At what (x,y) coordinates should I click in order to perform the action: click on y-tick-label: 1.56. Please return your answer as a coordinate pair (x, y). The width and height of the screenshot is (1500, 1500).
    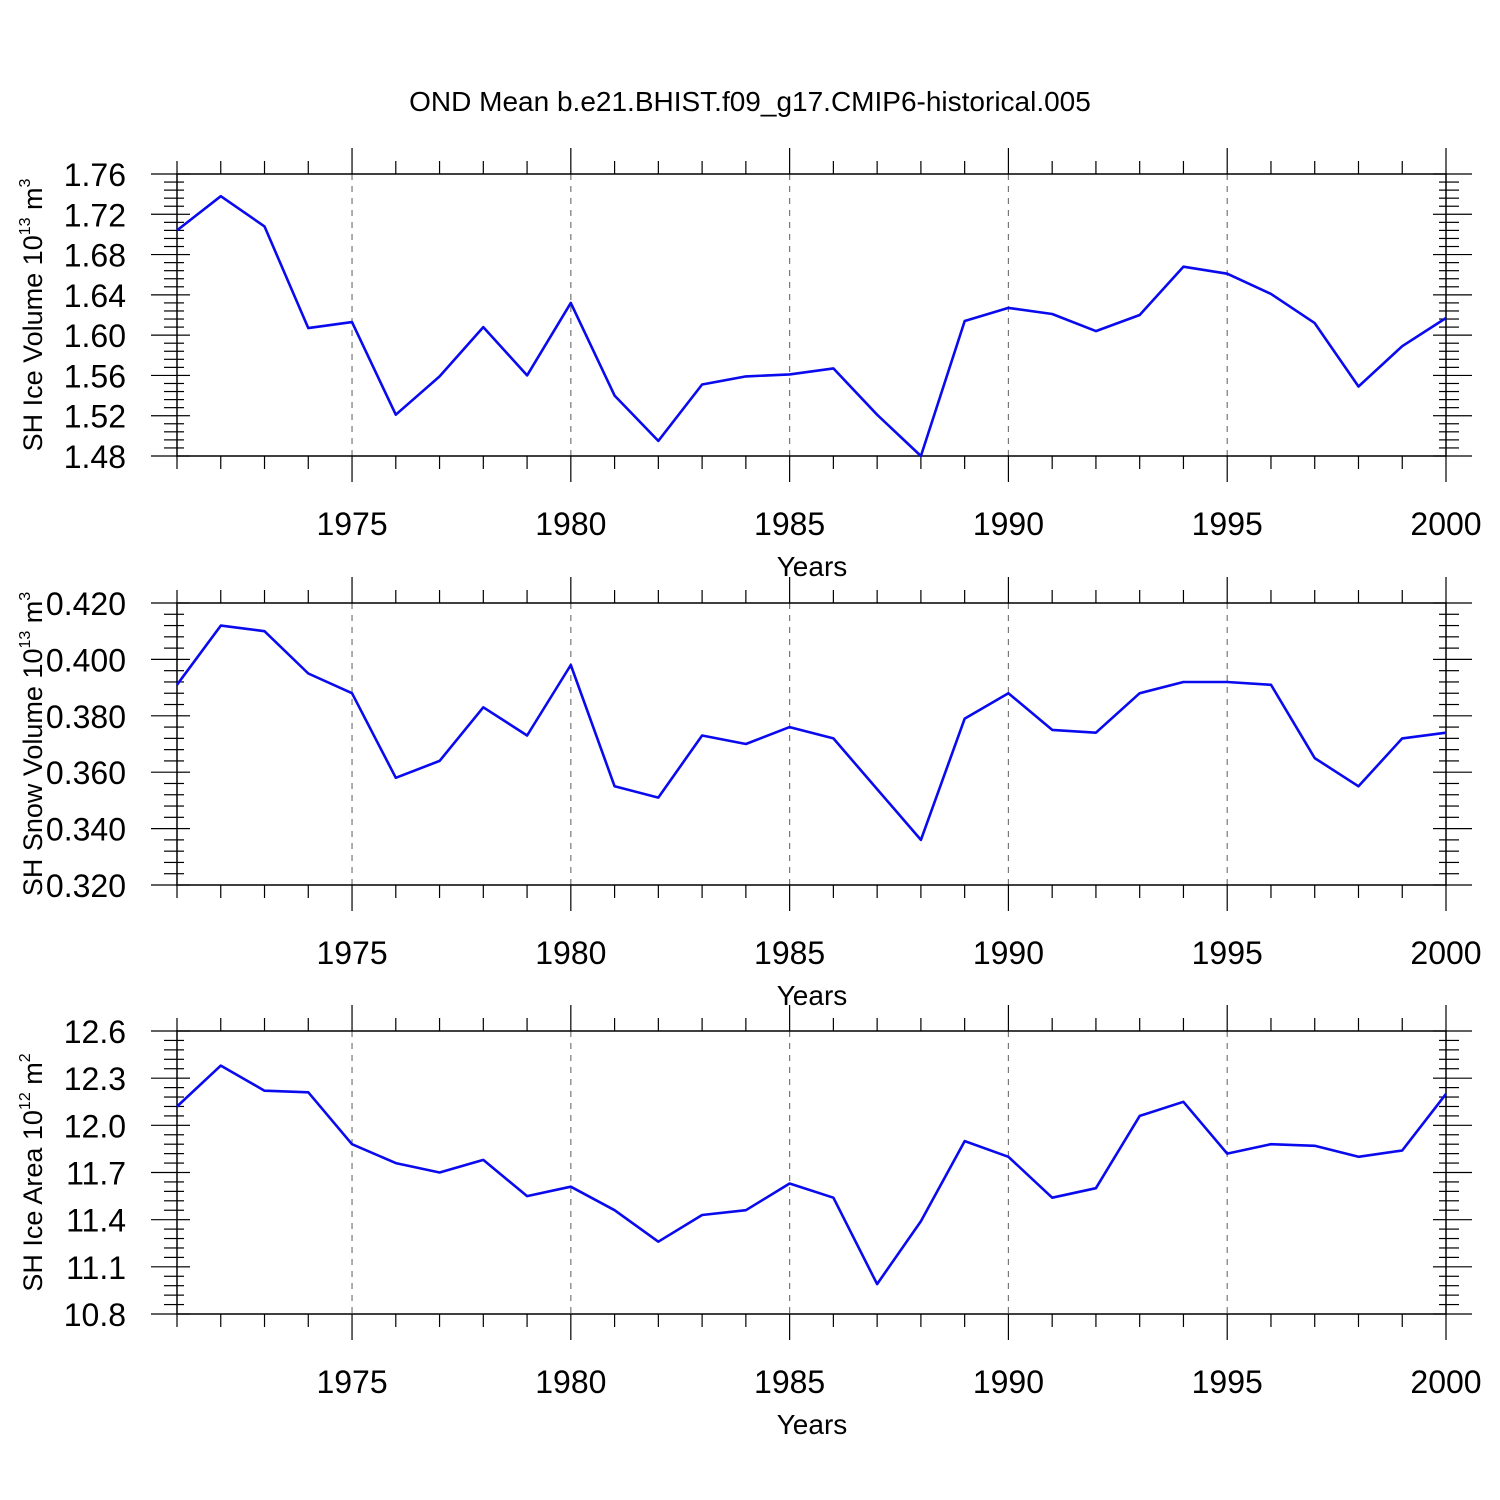
    Looking at the image, I should click on (95, 376).